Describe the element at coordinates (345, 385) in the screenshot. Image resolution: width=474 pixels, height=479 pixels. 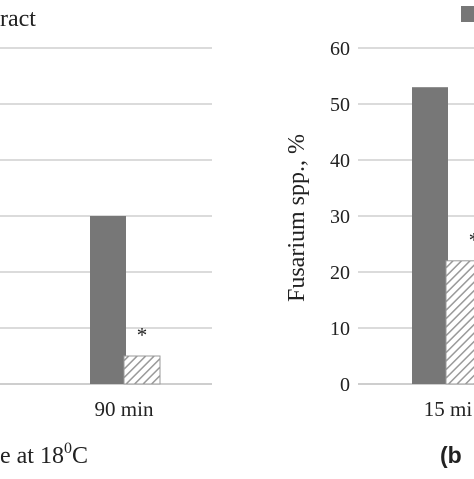
I see `y-tick-label: 0` at that location.